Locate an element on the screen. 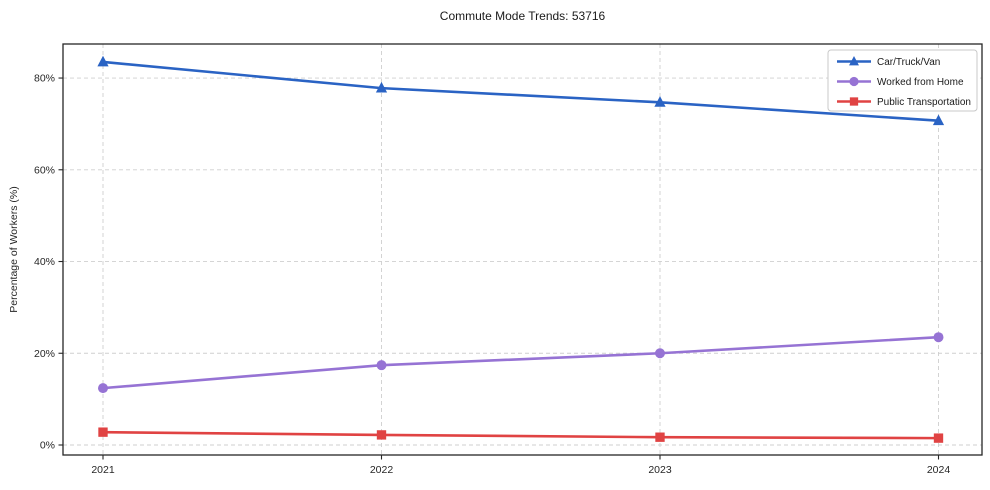  y-tick-label: 0% is located at coordinates (47, 446).